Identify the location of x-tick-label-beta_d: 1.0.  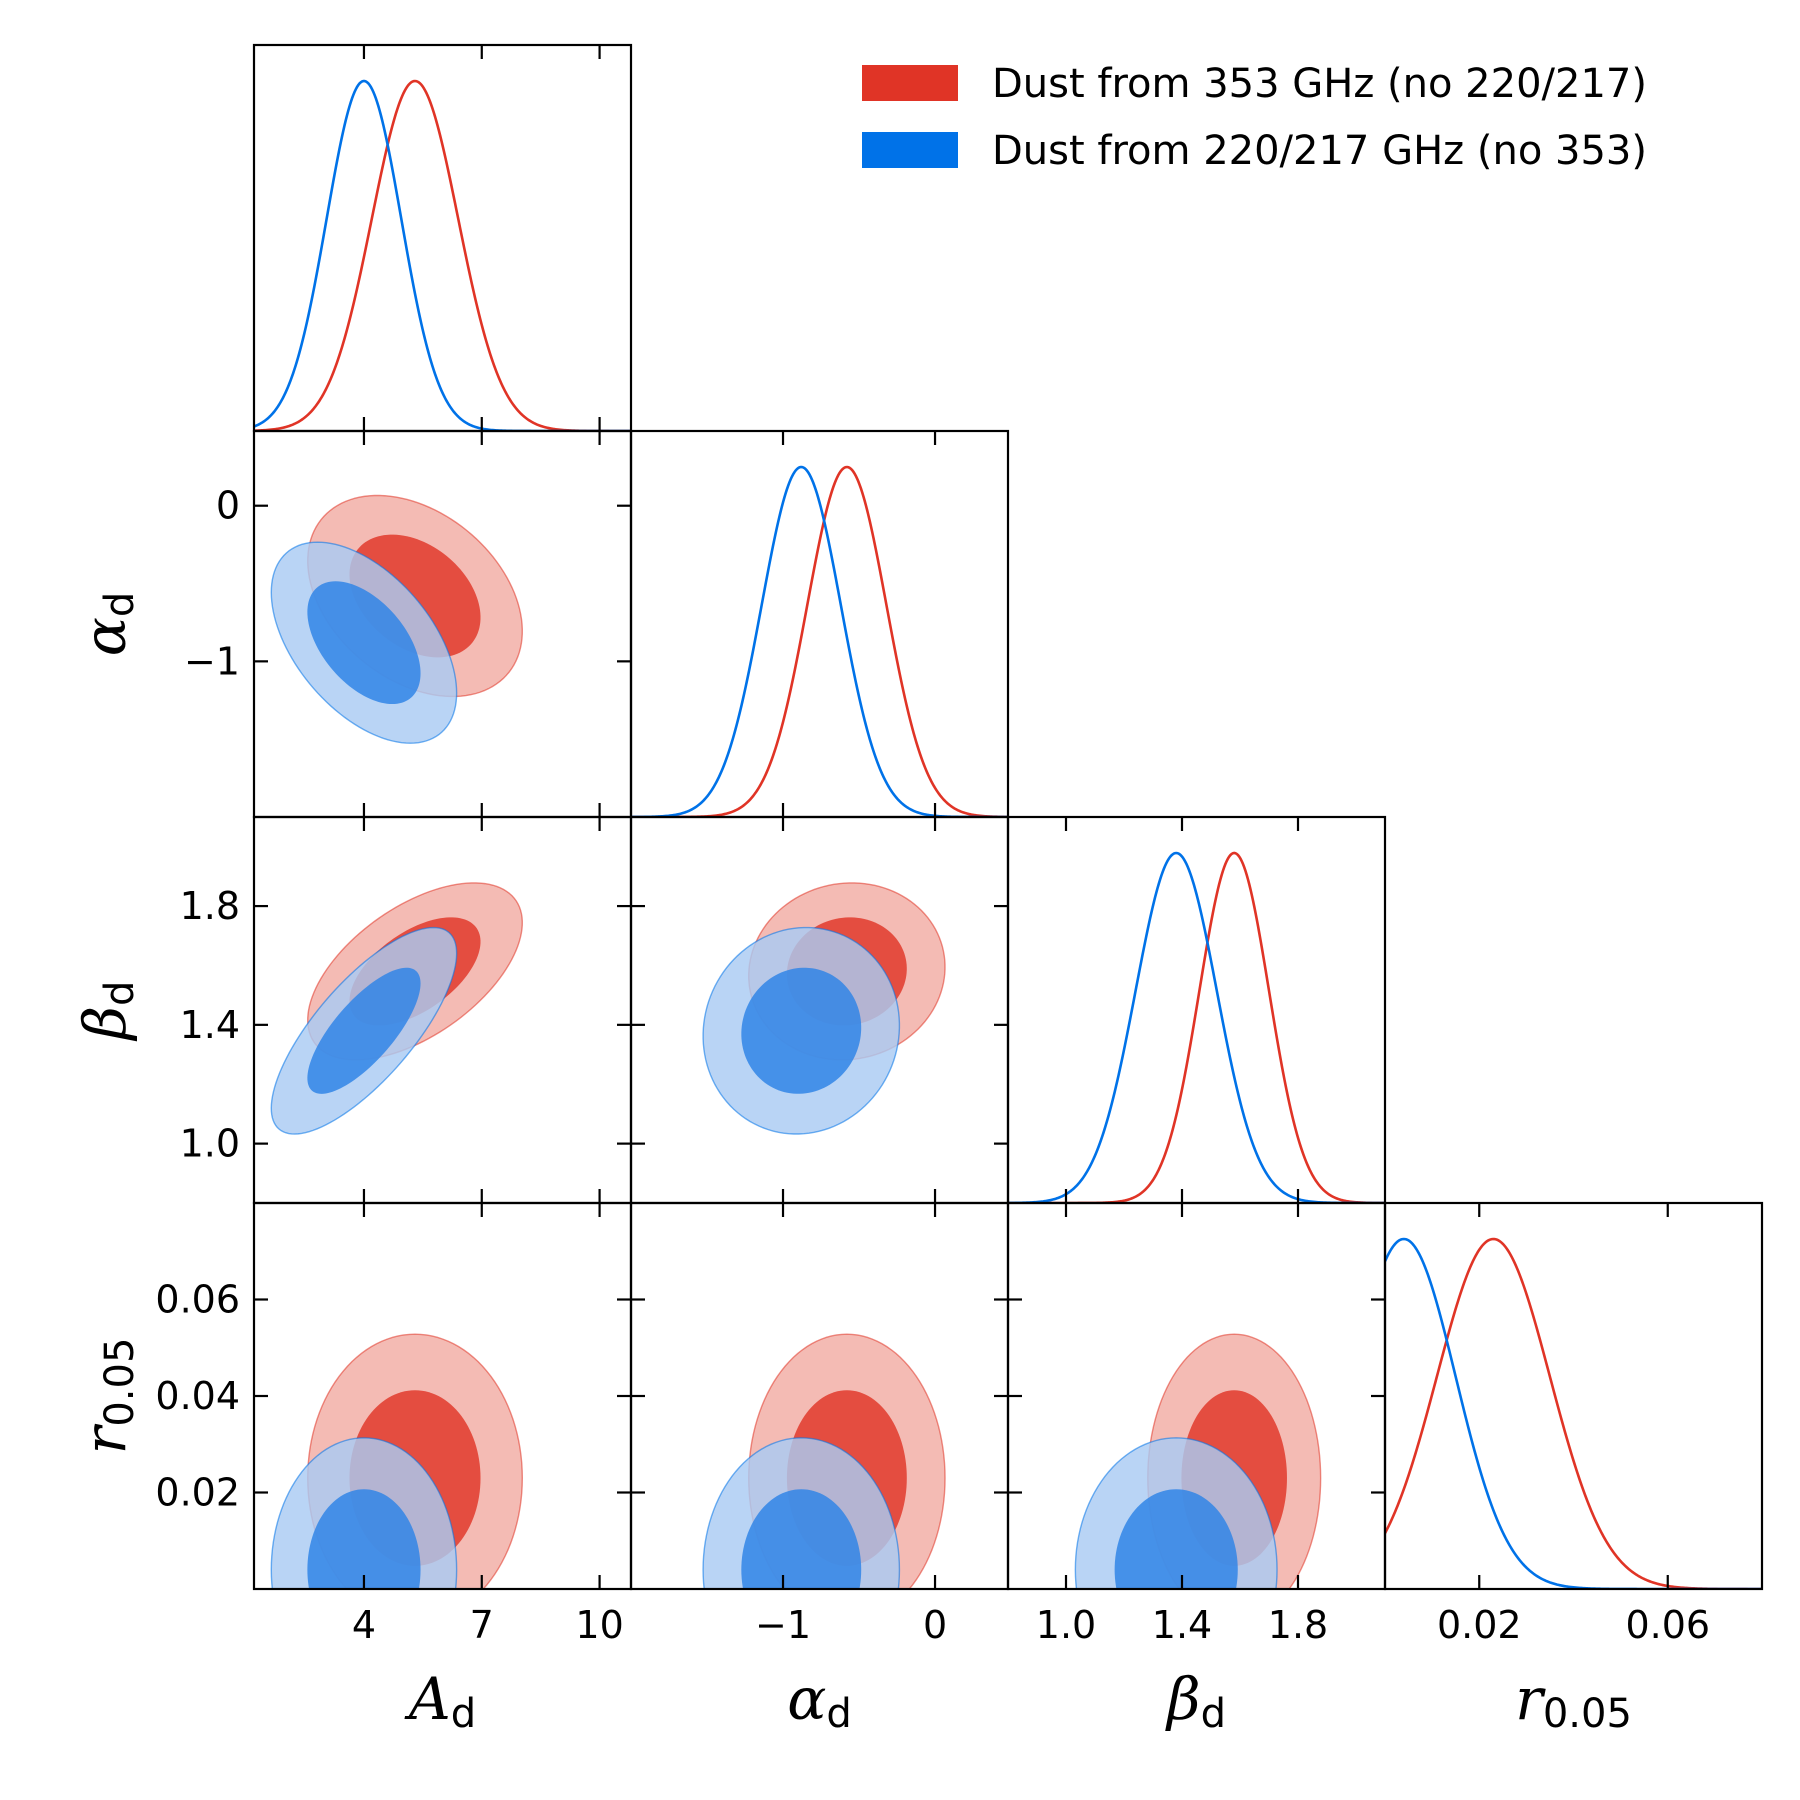
(1066, 1625).